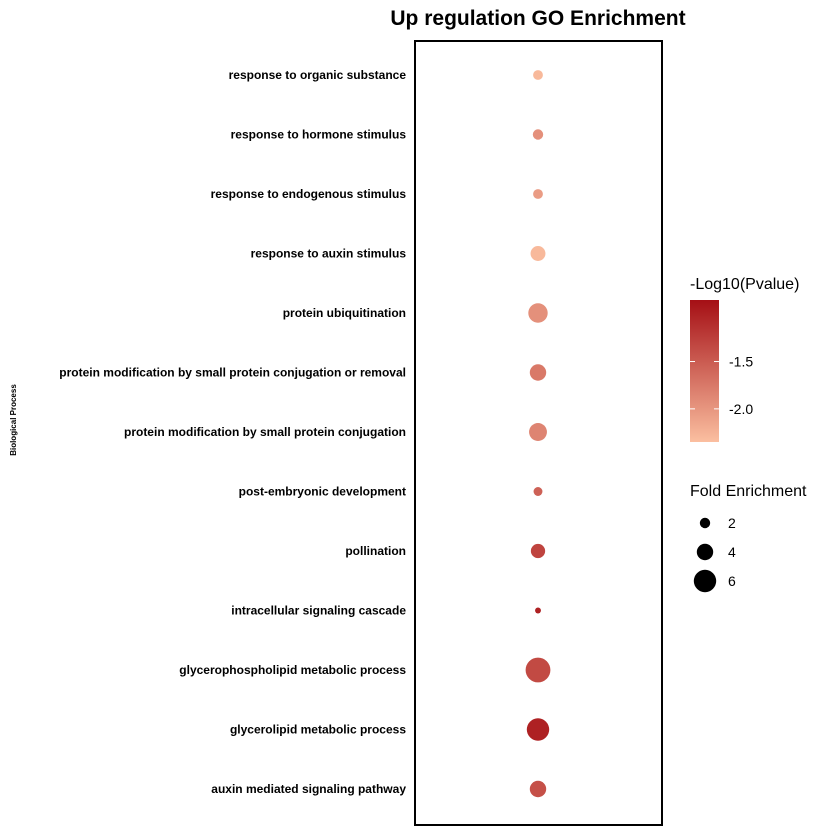 The image size is (840, 840). I want to click on y-axis-title: Biological Process, so click(13, 420).